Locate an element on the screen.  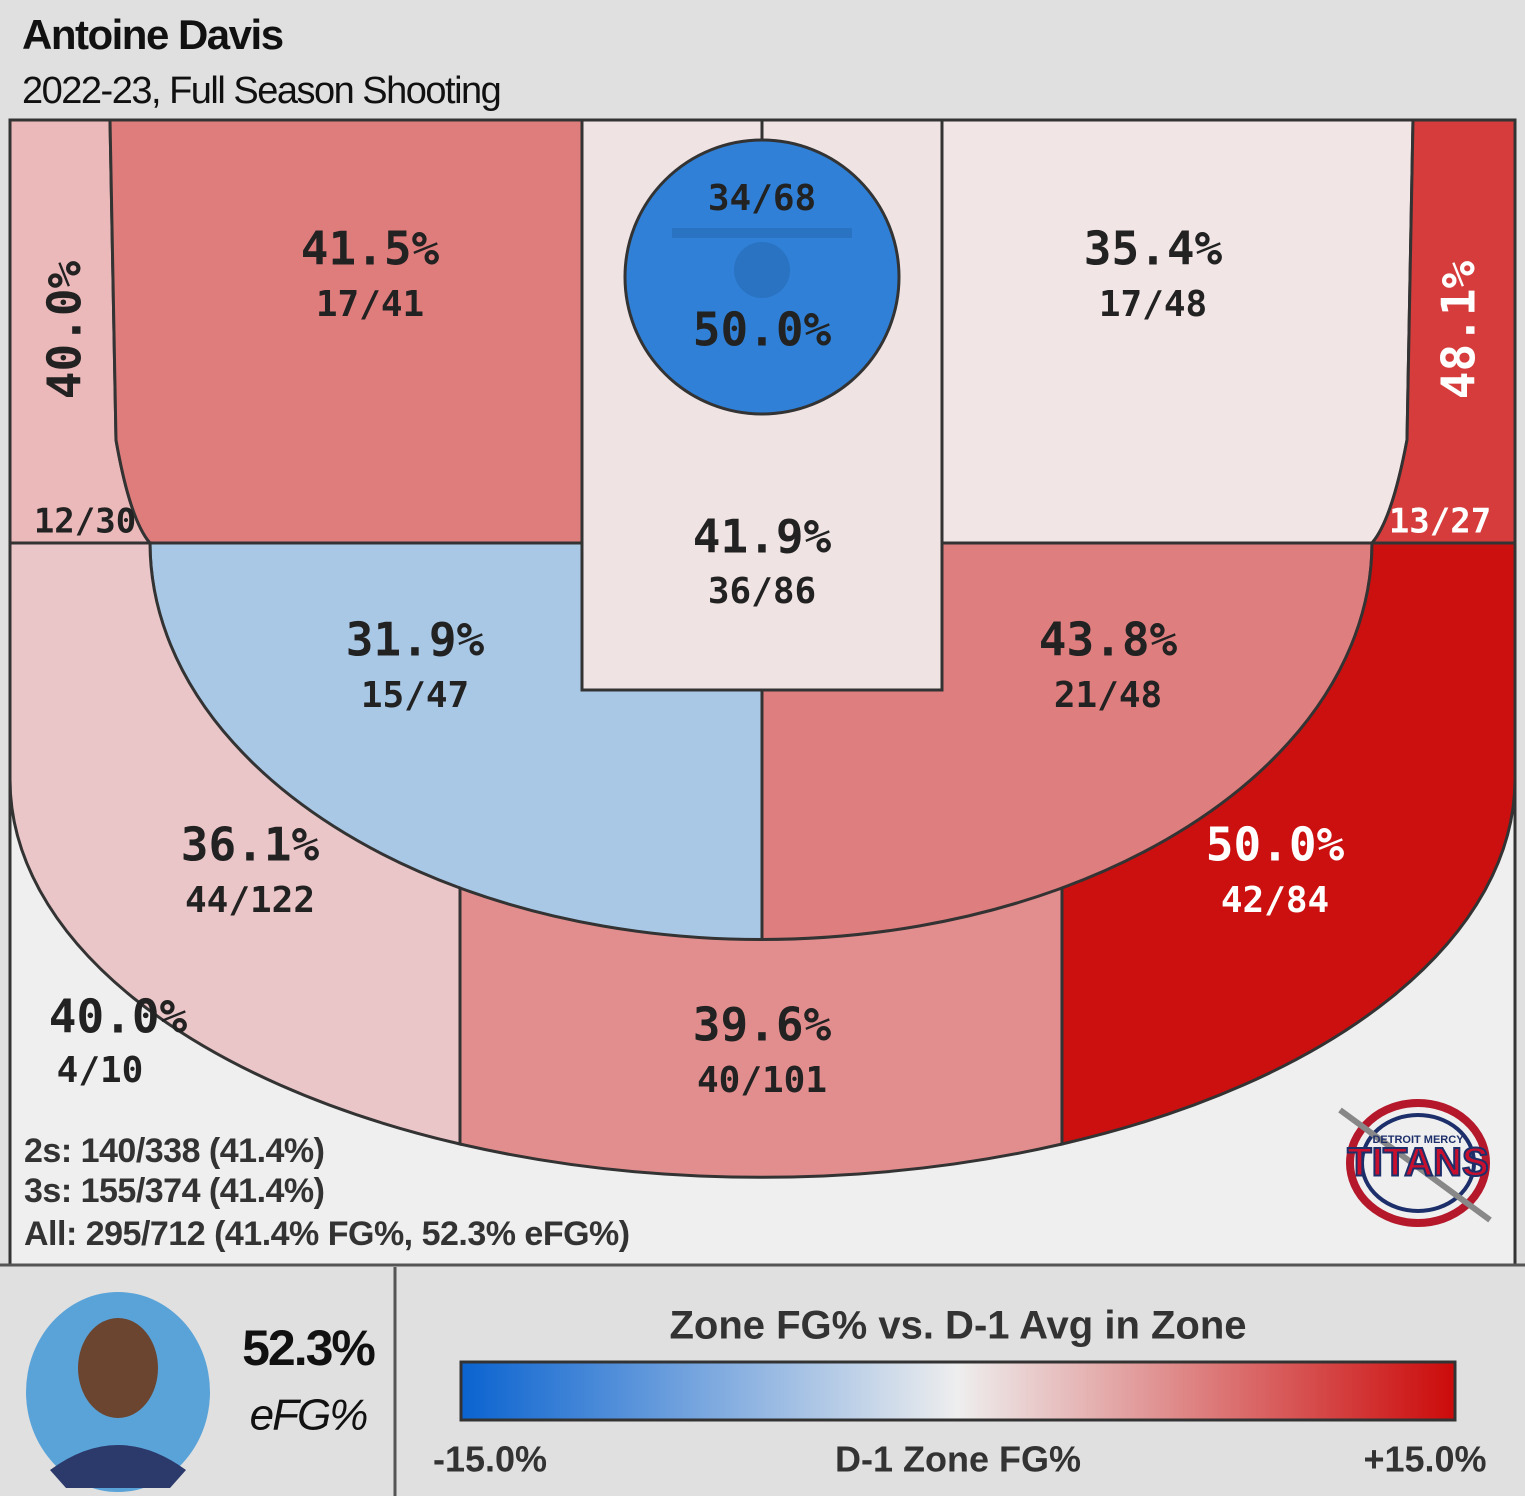
hoop is located at coordinates (762, 270).